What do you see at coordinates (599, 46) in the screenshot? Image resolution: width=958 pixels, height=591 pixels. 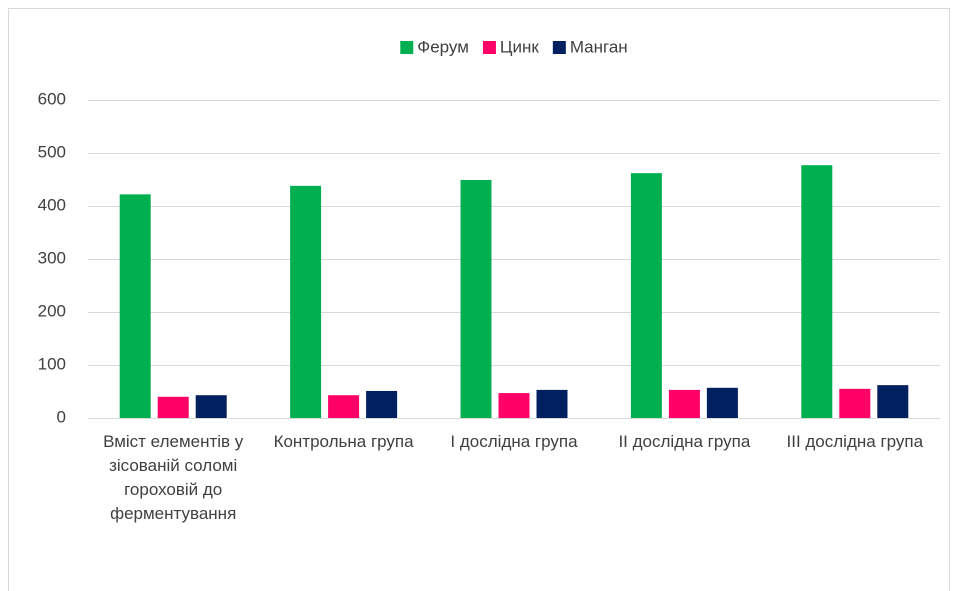 I see `legend-label: Манган` at bounding box center [599, 46].